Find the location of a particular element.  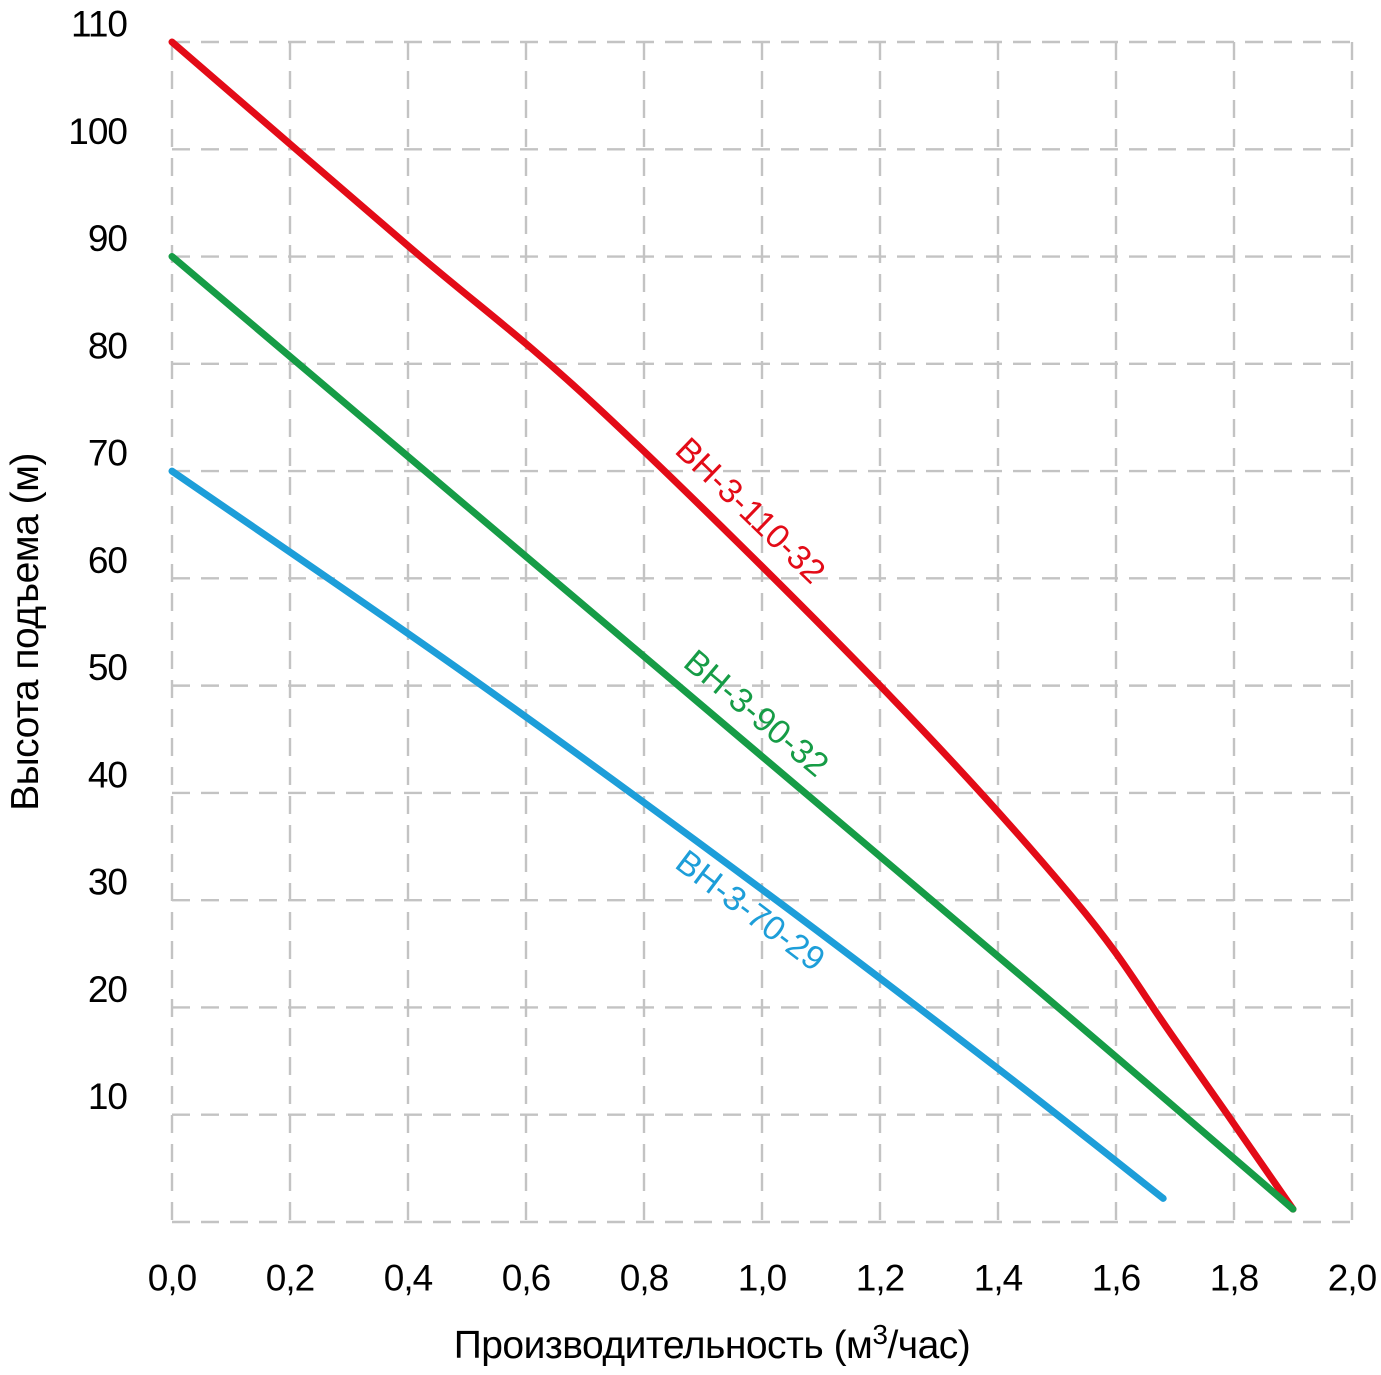

y-tick-label: 60 is located at coordinates (108, 560).